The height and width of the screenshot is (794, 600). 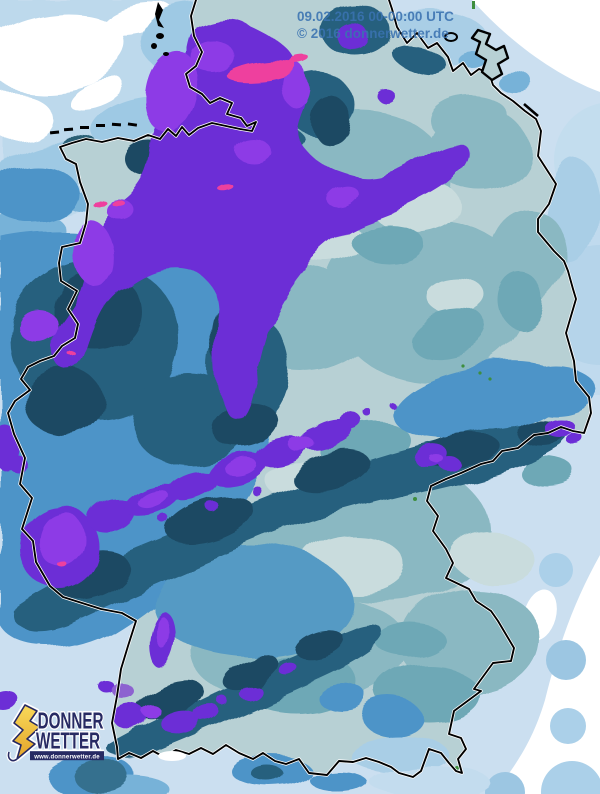 I want to click on map-copyright: © 2016 donnerwetter.de, so click(x=373, y=33).